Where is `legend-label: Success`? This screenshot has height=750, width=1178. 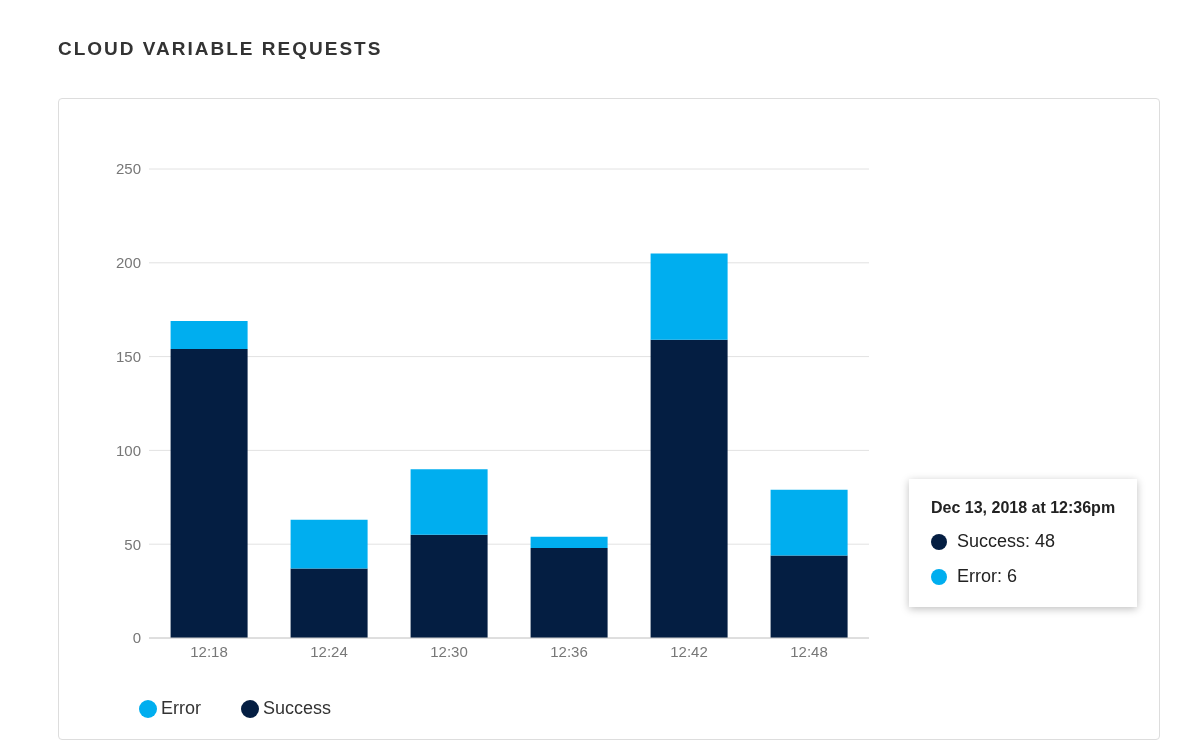
legend-label: Success is located at coordinates (297, 708).